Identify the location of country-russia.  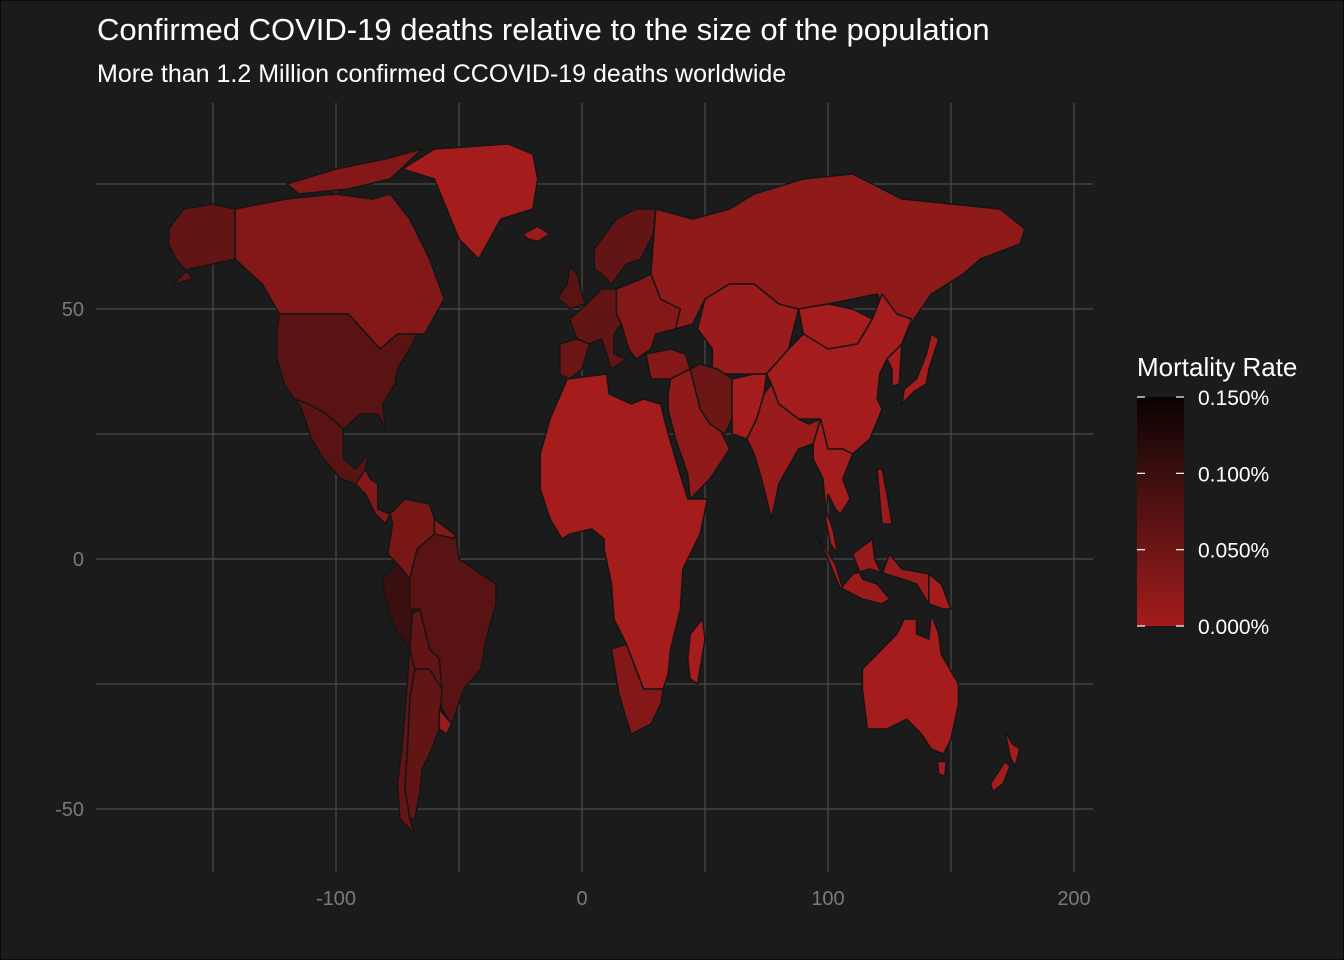
(838, 259).